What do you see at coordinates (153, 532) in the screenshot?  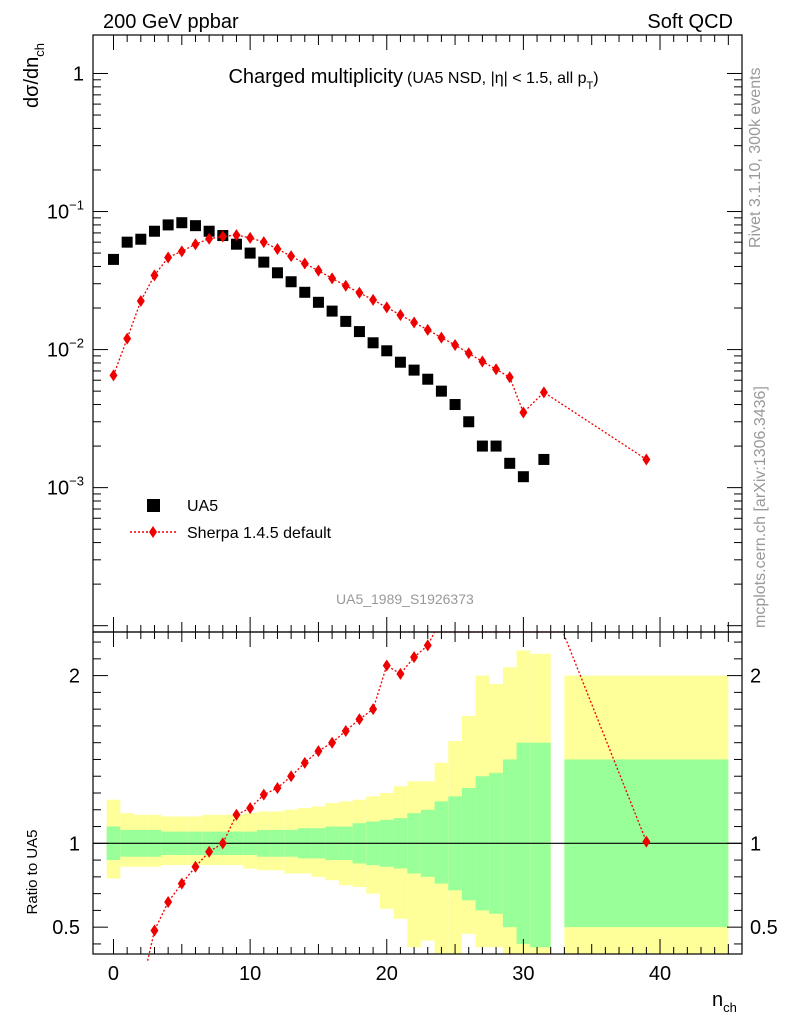 I see `legend-marker-sherpa` at bounding box center [153, 532].